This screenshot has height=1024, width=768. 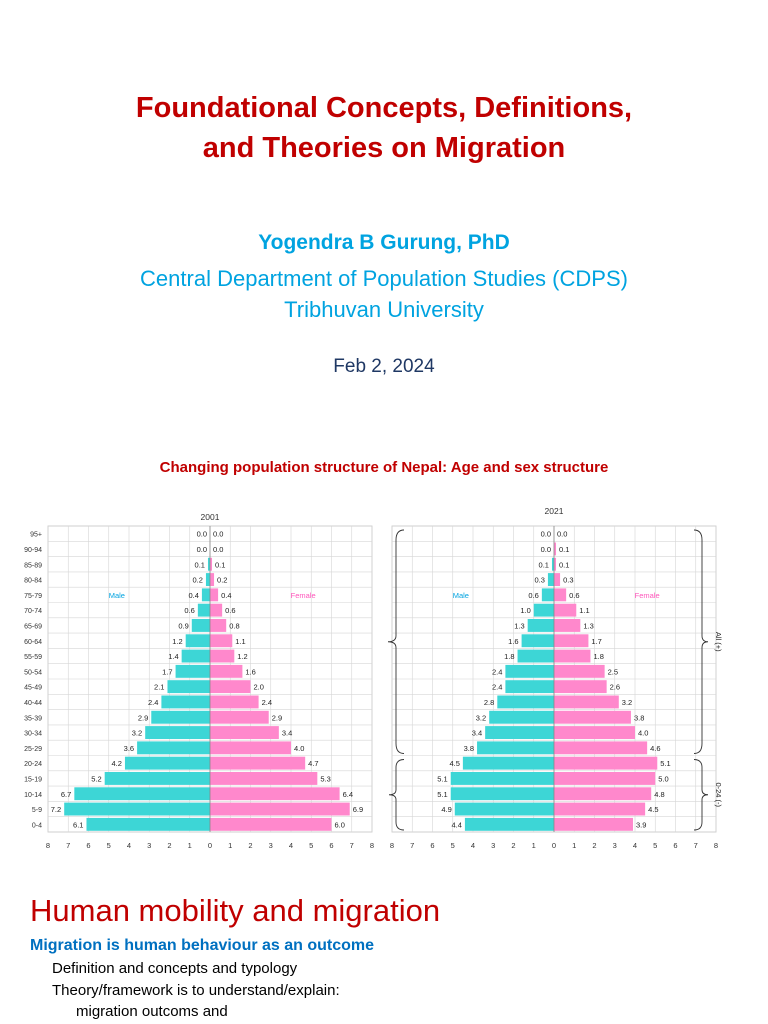 What do you see at coordinates (36, 535) in the screenshot?
I see `age-group-label: 95+` at bounding box center [36, 535].